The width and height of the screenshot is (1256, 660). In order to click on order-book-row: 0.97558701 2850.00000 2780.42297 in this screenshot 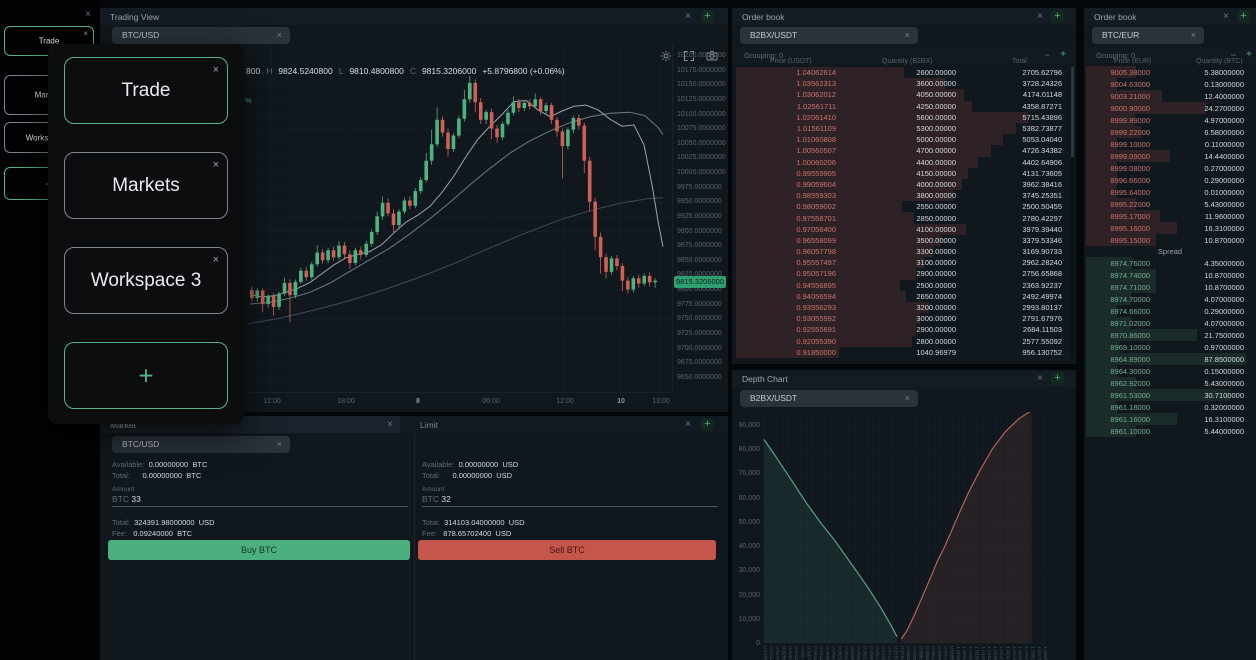, I will do `click(902, 218)`.